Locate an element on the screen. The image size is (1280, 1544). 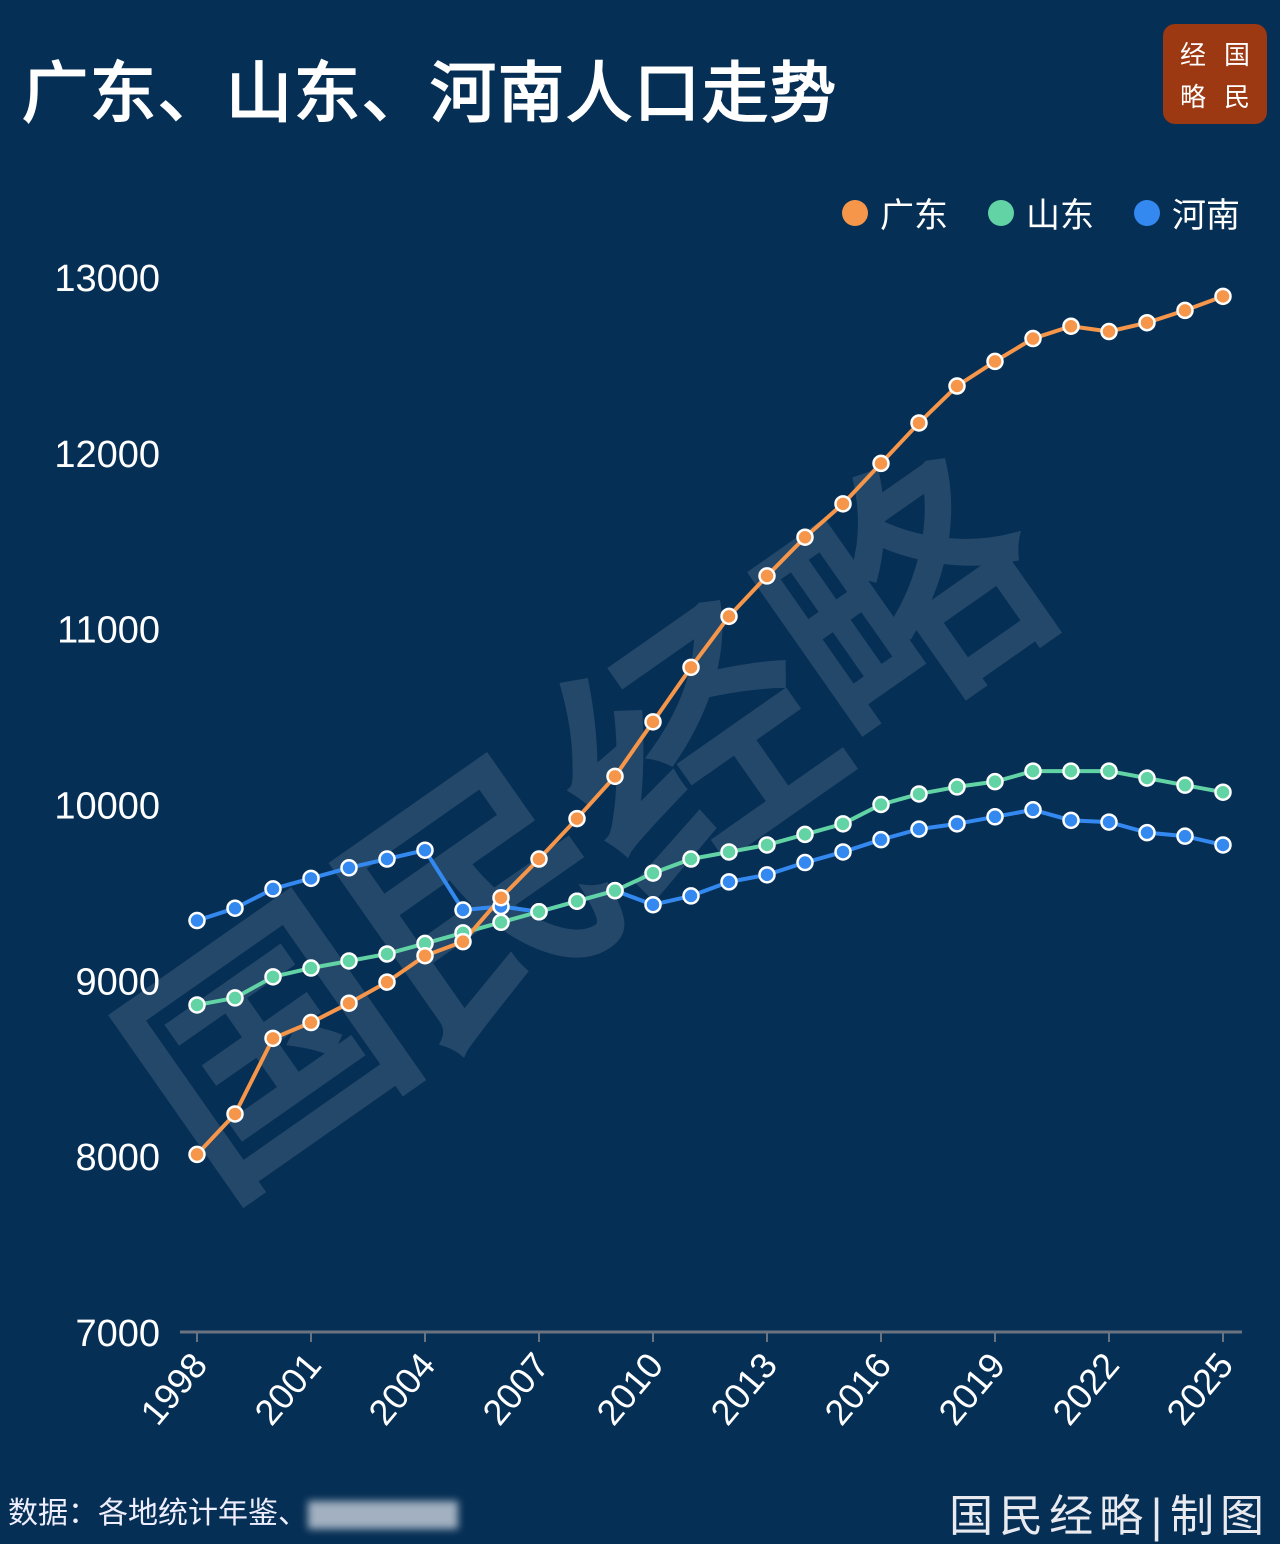
logo-char: 国 is located at coordinates (1236, 55).